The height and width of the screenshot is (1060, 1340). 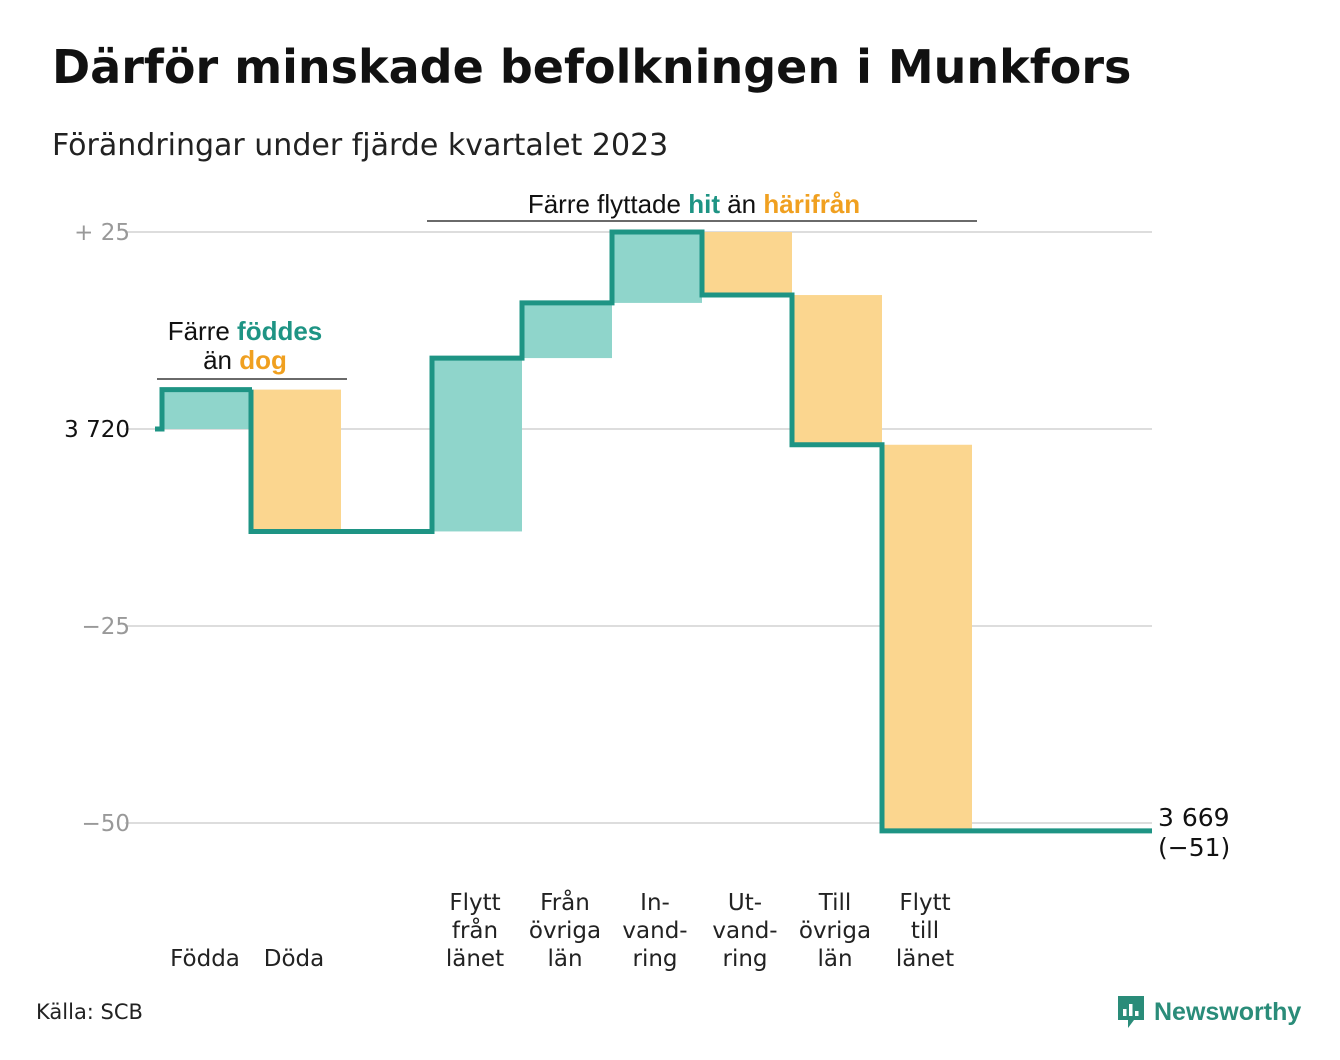 What do you see at coordinates (565, 902) in the screenshot?
I see `x-category-label: Från` at bounding box center [565, 902].